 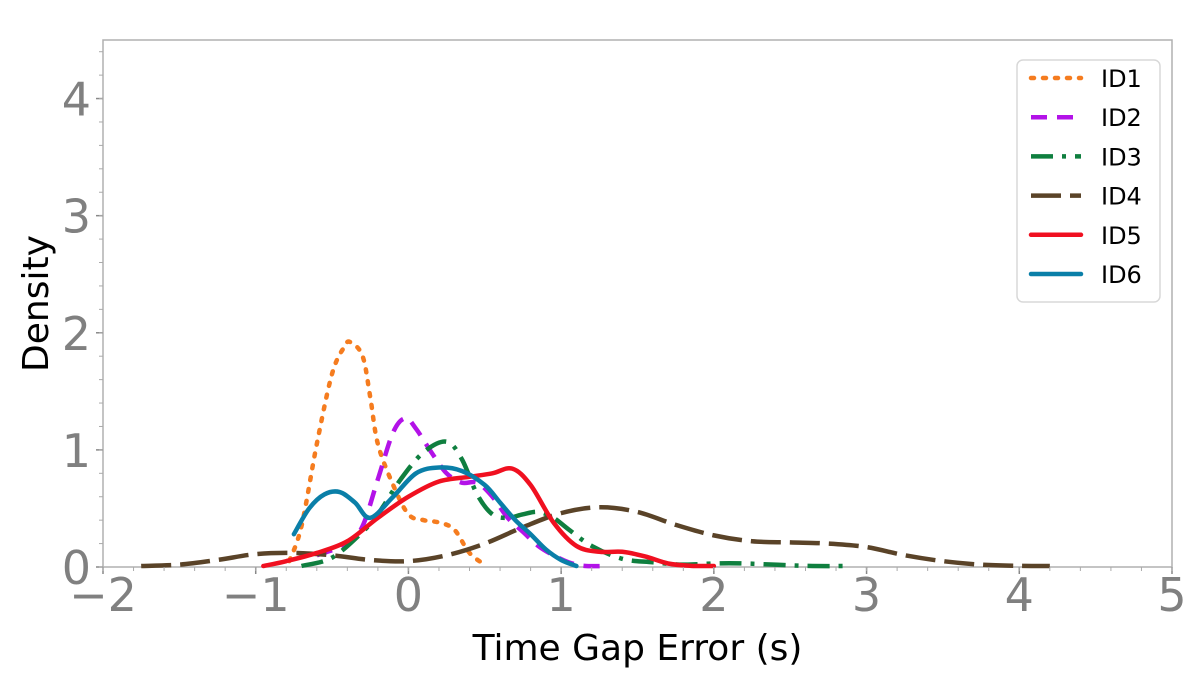 I want to click on legend-box, so click(x=1088, y=181).